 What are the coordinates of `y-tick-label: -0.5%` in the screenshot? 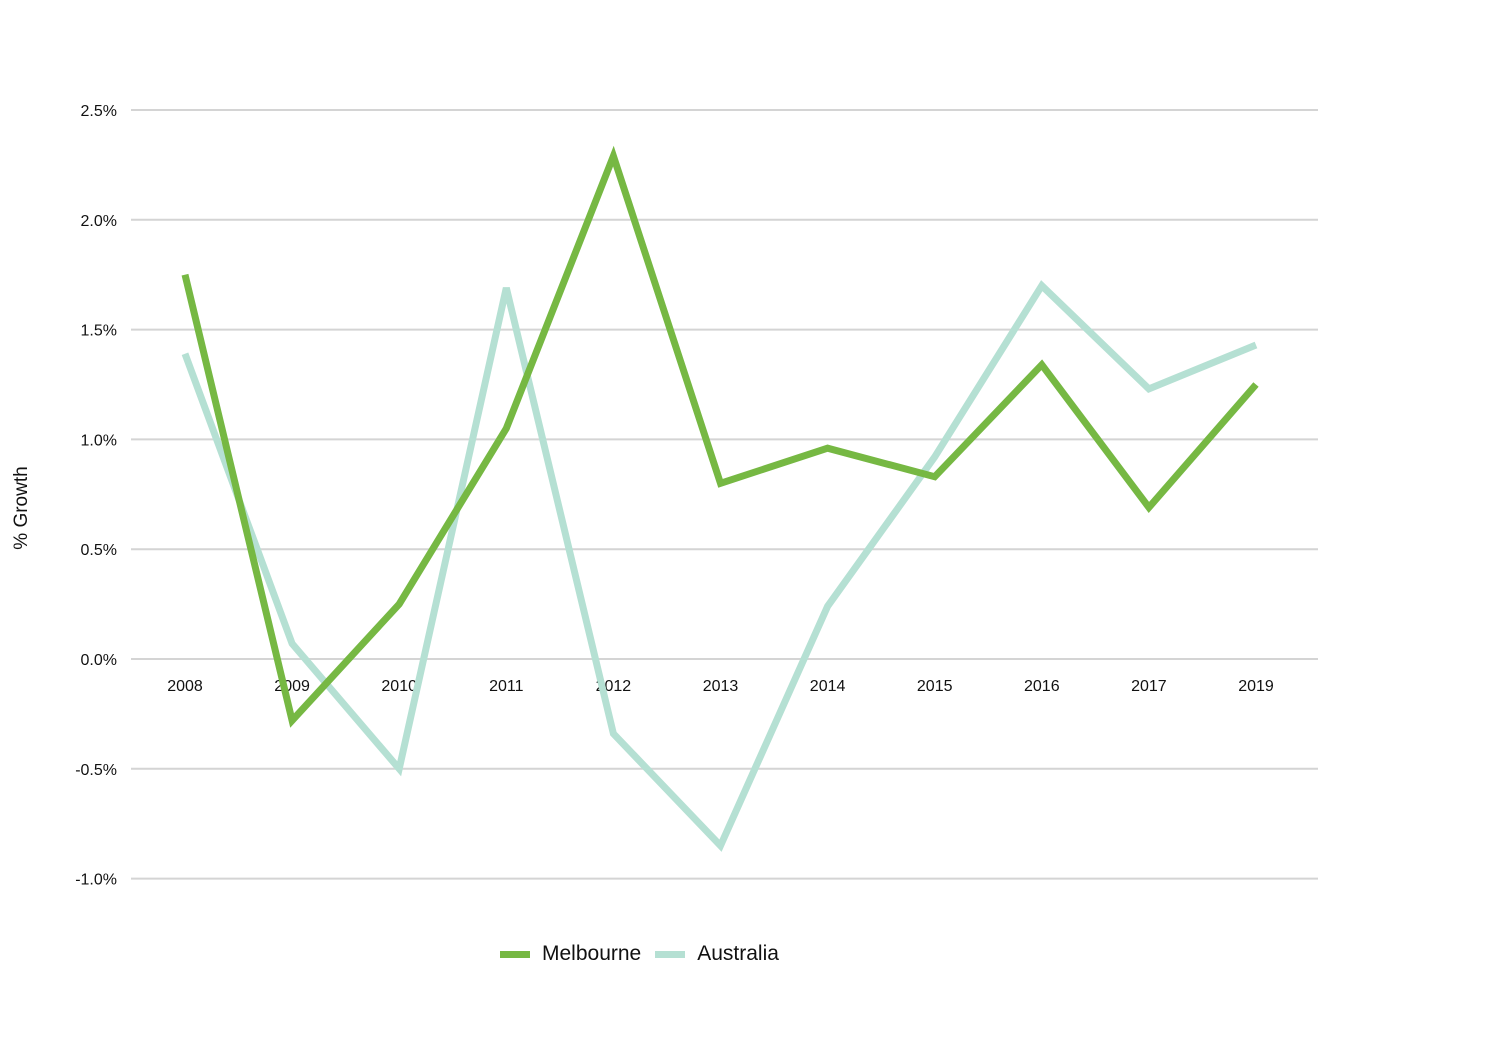 It's located at (96, 770).